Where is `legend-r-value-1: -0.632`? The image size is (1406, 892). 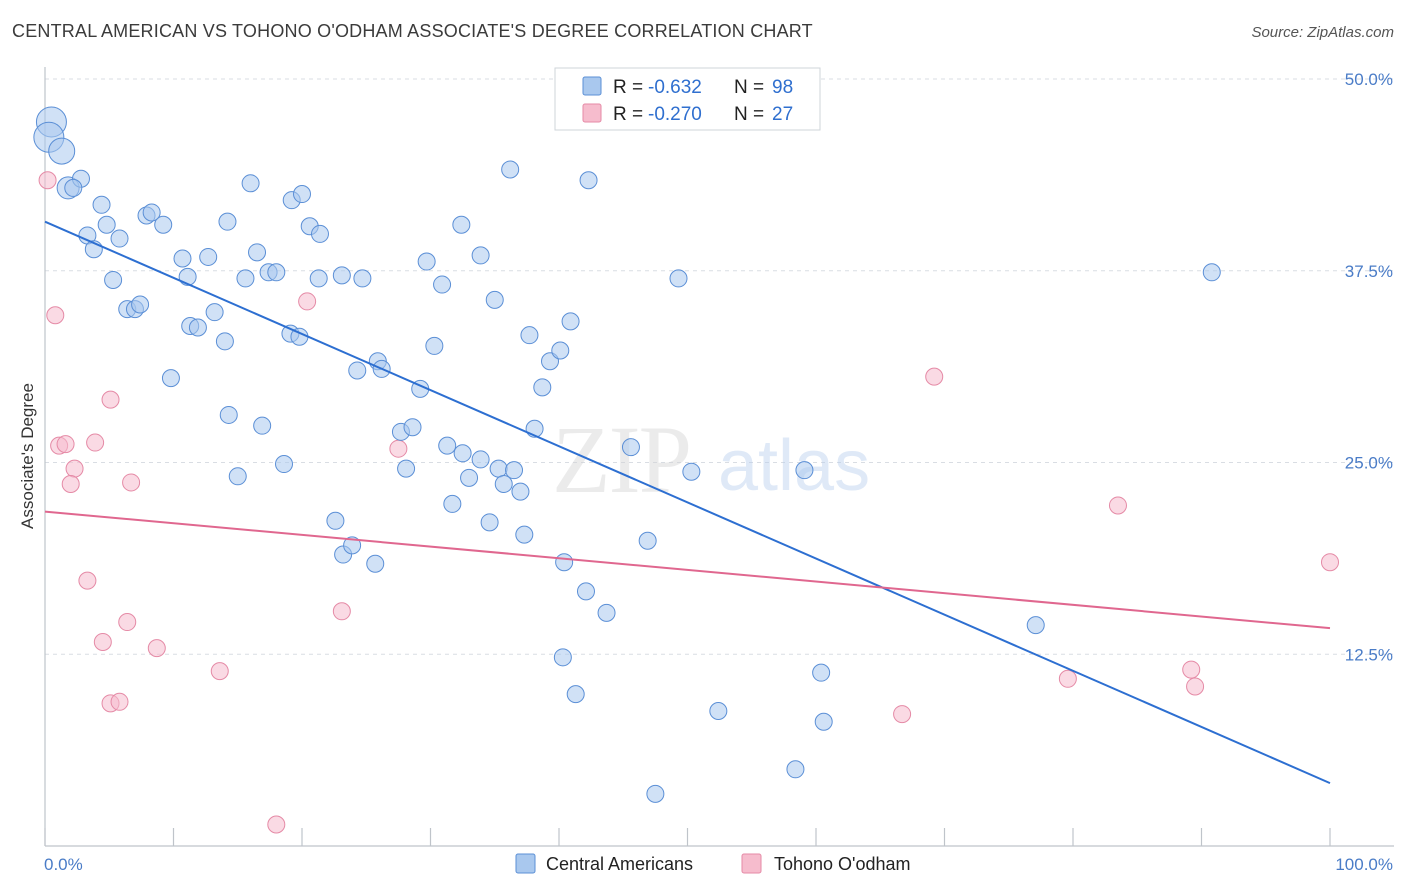
legend-r-value-1: -0.632 is located at coordinates (675, 87).